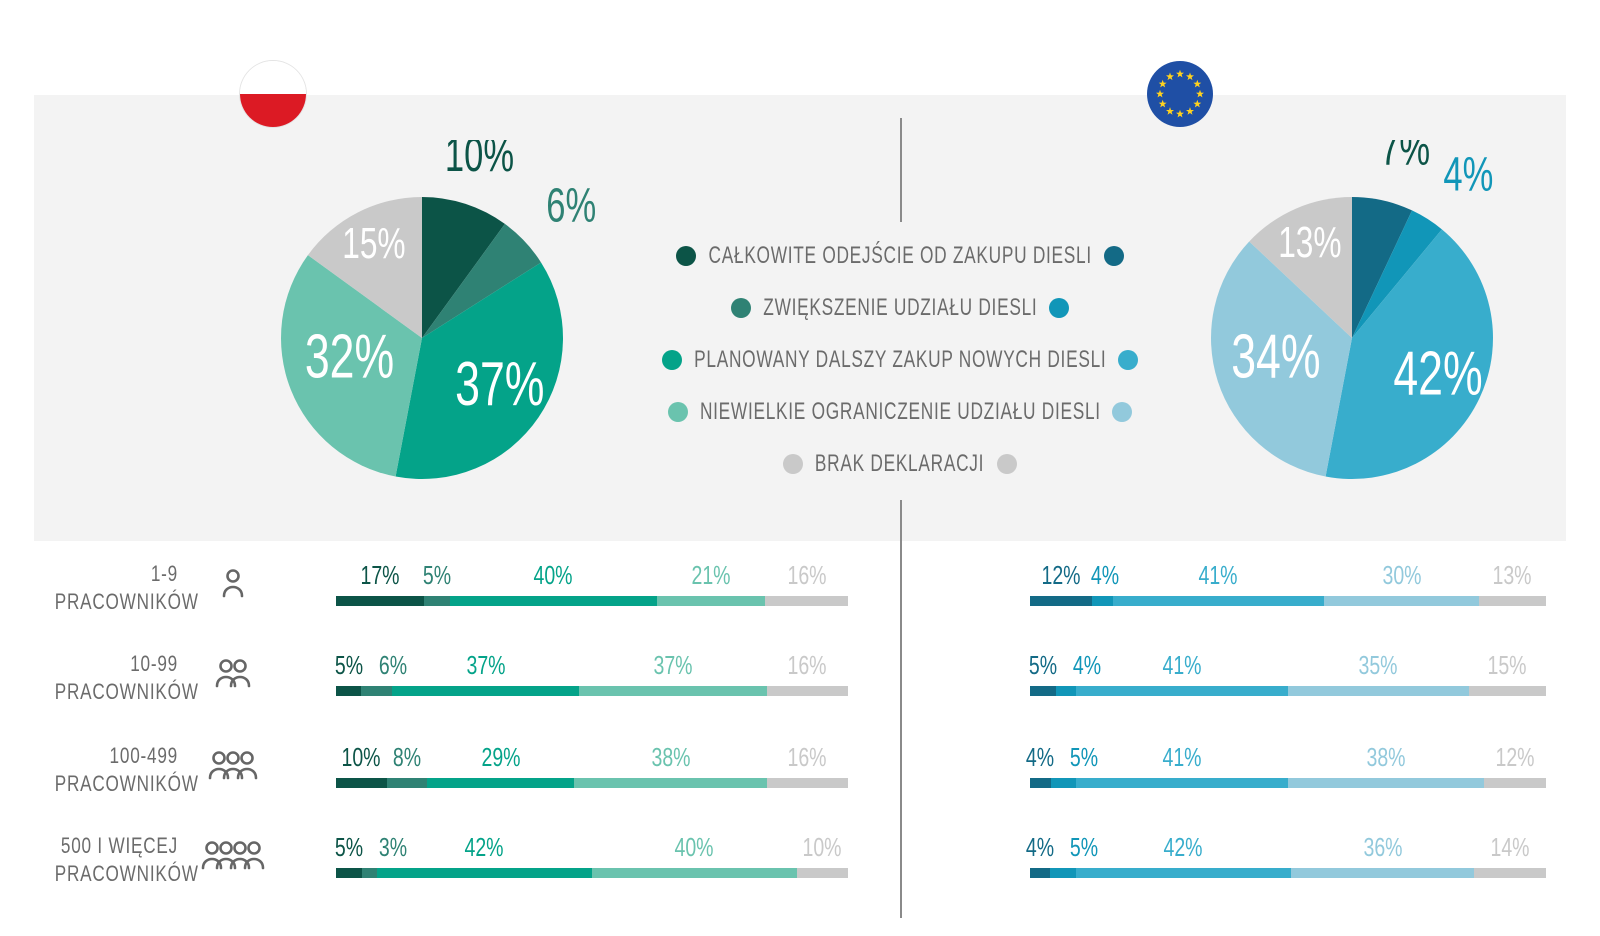 This screenshot has width=1600, height=936. Describe the element at coordinates (109, 770) in the screenshot. I see `row-label: 100-499 PRACOWNIKÓW` at that location.